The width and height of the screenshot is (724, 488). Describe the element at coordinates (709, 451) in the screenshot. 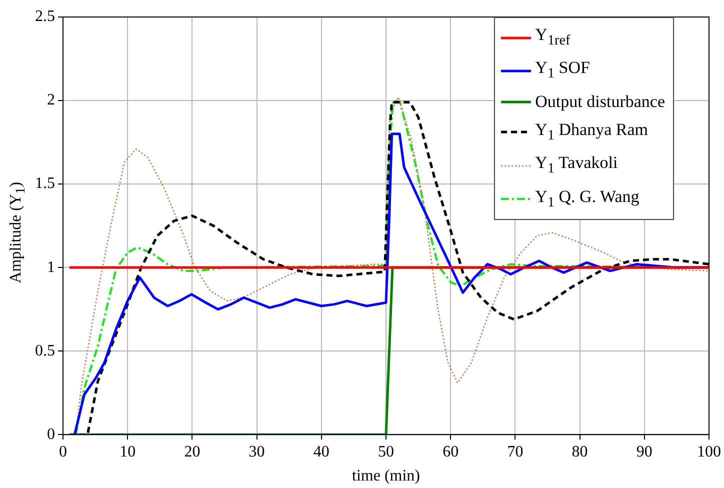

I see `x-tick-label: 100` at that location.